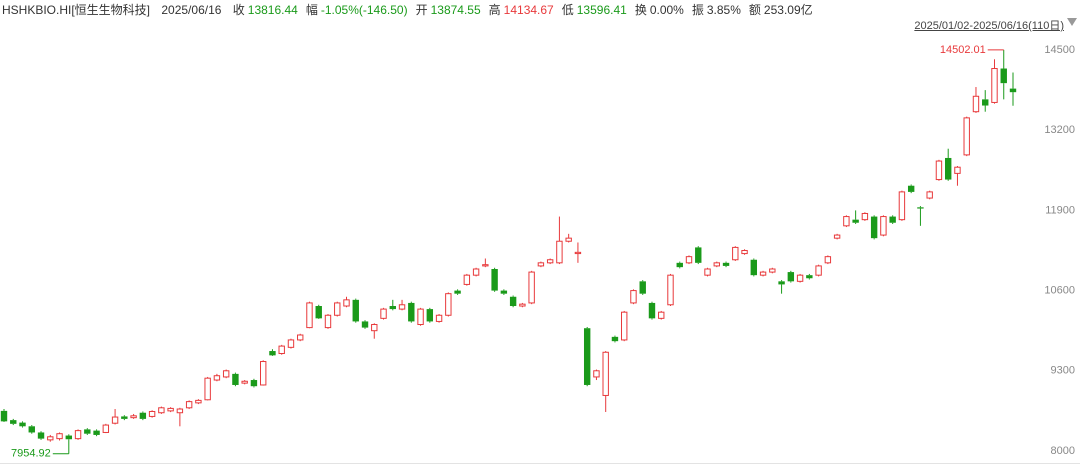  What do you see at coordinates (364, 10) in the screenshot?
I see `item-value: -1.05%(-146.50)` at bounding box center [364, 10].